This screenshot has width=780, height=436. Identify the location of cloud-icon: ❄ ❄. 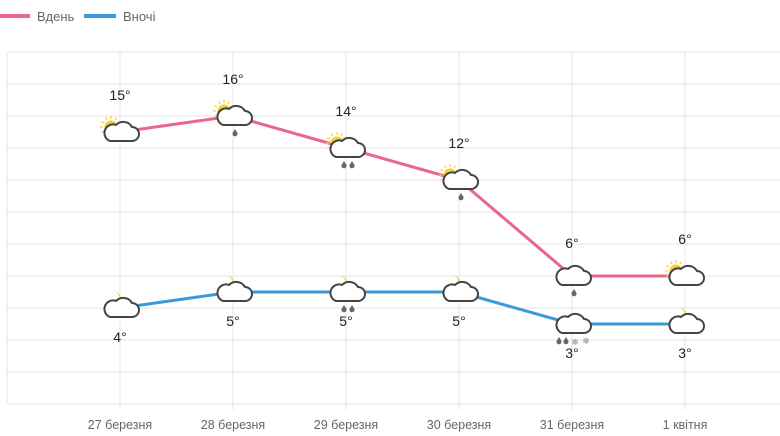
(573, 329).